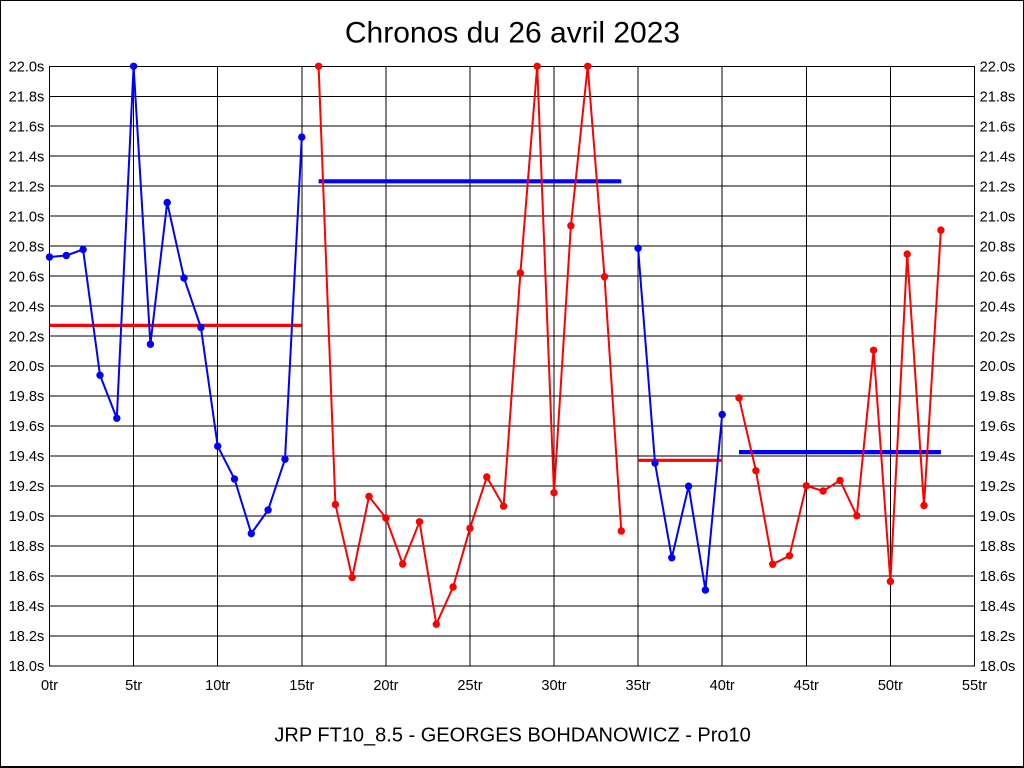  Describe the element at coordinates (301, 686) in the screenshot. I see `svg-text: 15tr` at that location.